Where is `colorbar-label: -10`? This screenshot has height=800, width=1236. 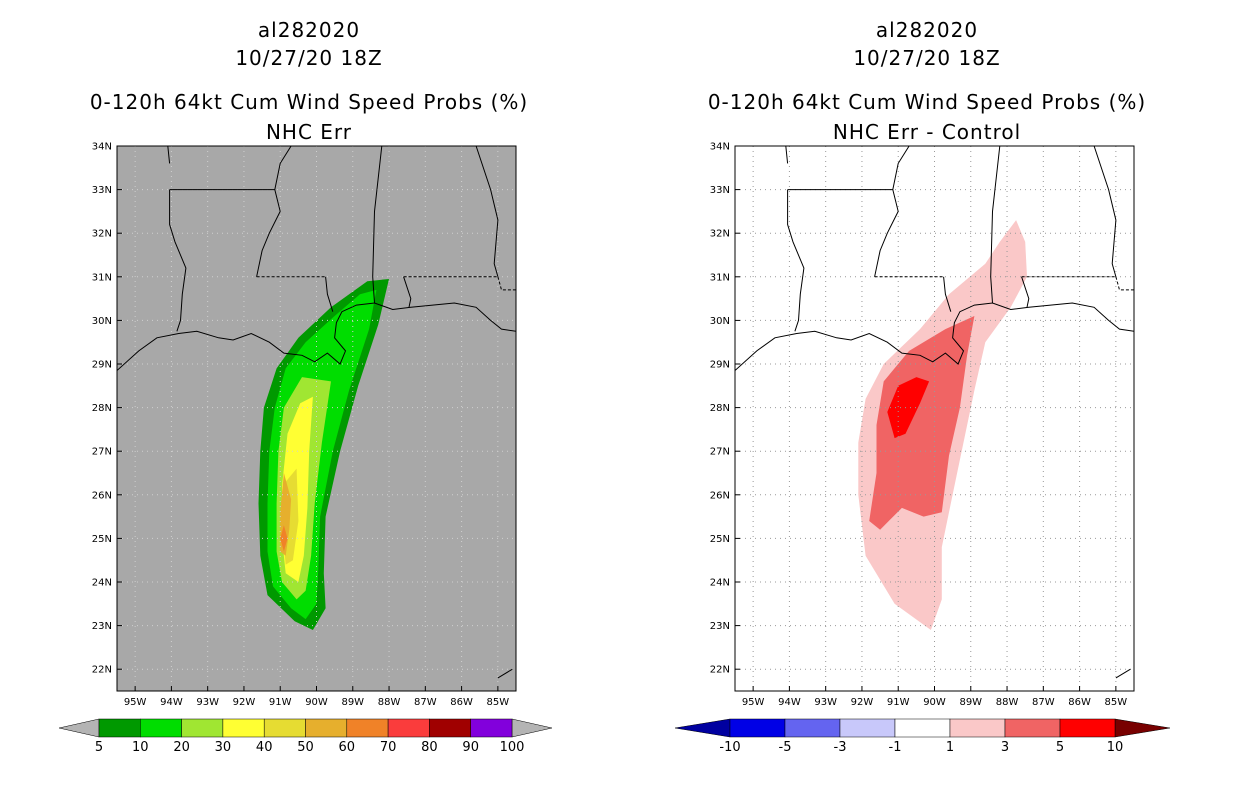 colorbar-label: -10 is located at coordinates (729, 747).